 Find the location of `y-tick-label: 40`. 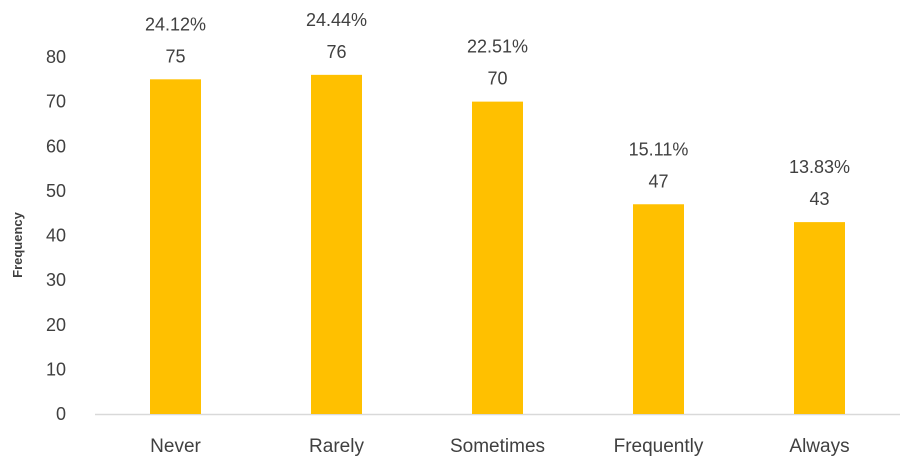

y-tick-label: 40 is located at coordinates (56, 236).